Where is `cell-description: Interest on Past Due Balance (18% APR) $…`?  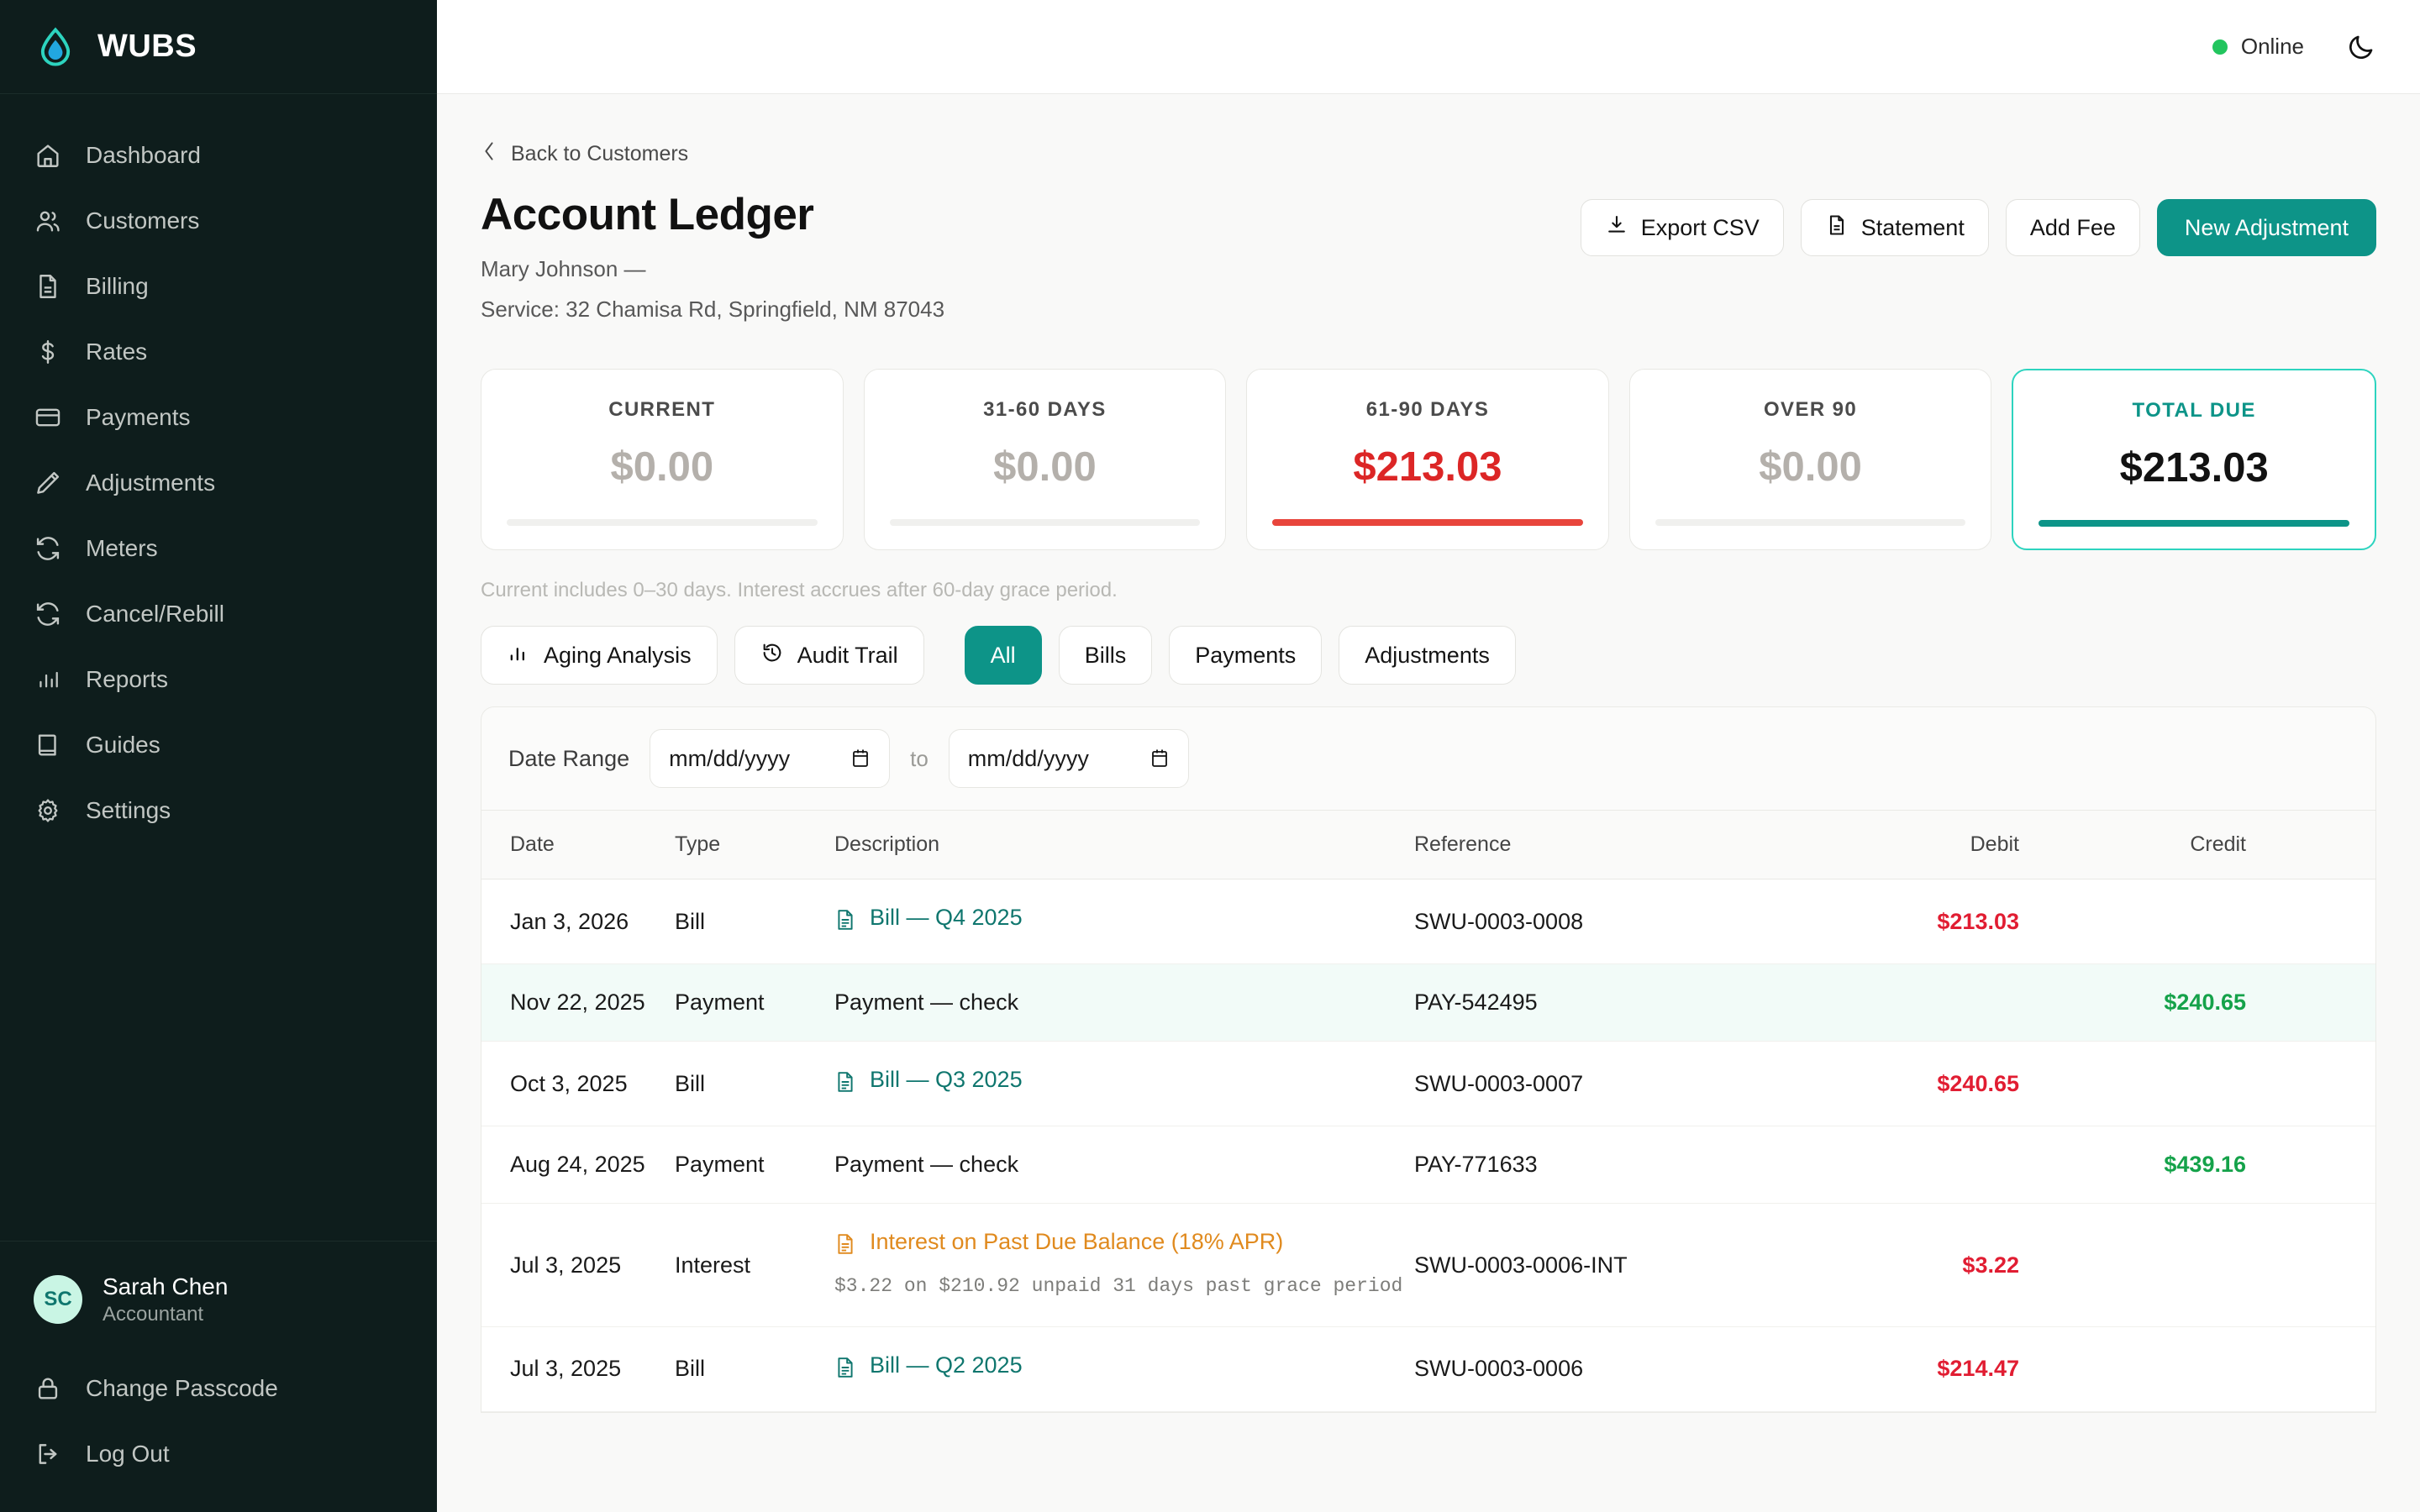
cell-description: Interest on Past Due Balance (18% APR) $… is located at coordinates (1124, 1265).